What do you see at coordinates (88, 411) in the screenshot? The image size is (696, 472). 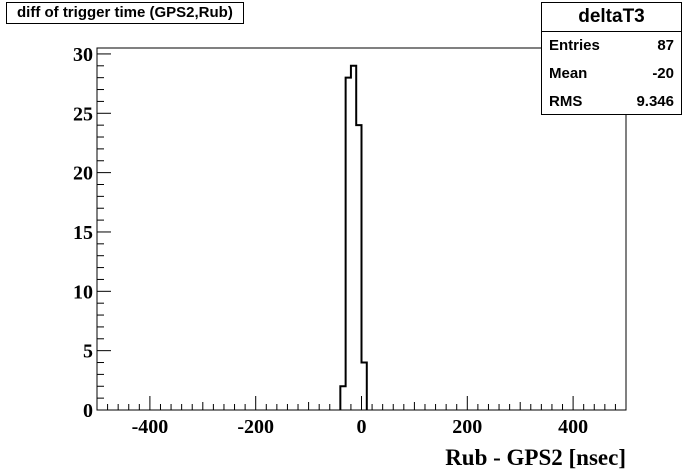 I see `y-tick-label: 0` at bounding box center [88, 411].